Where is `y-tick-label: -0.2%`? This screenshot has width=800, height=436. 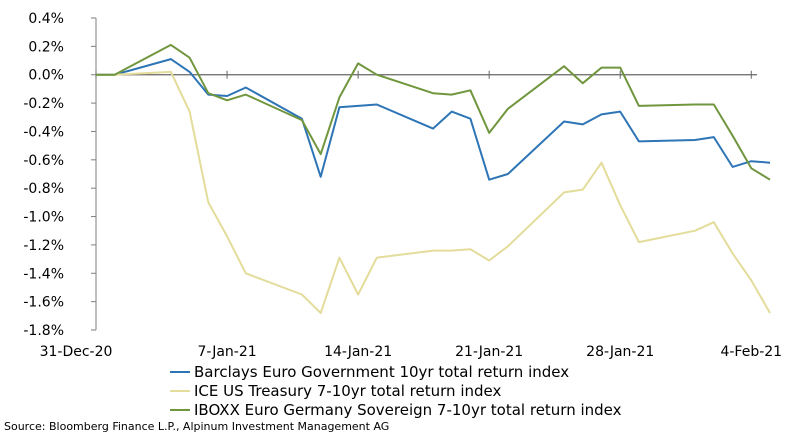 y-tick-label: -0.2% is located at coordinates (43, 104).